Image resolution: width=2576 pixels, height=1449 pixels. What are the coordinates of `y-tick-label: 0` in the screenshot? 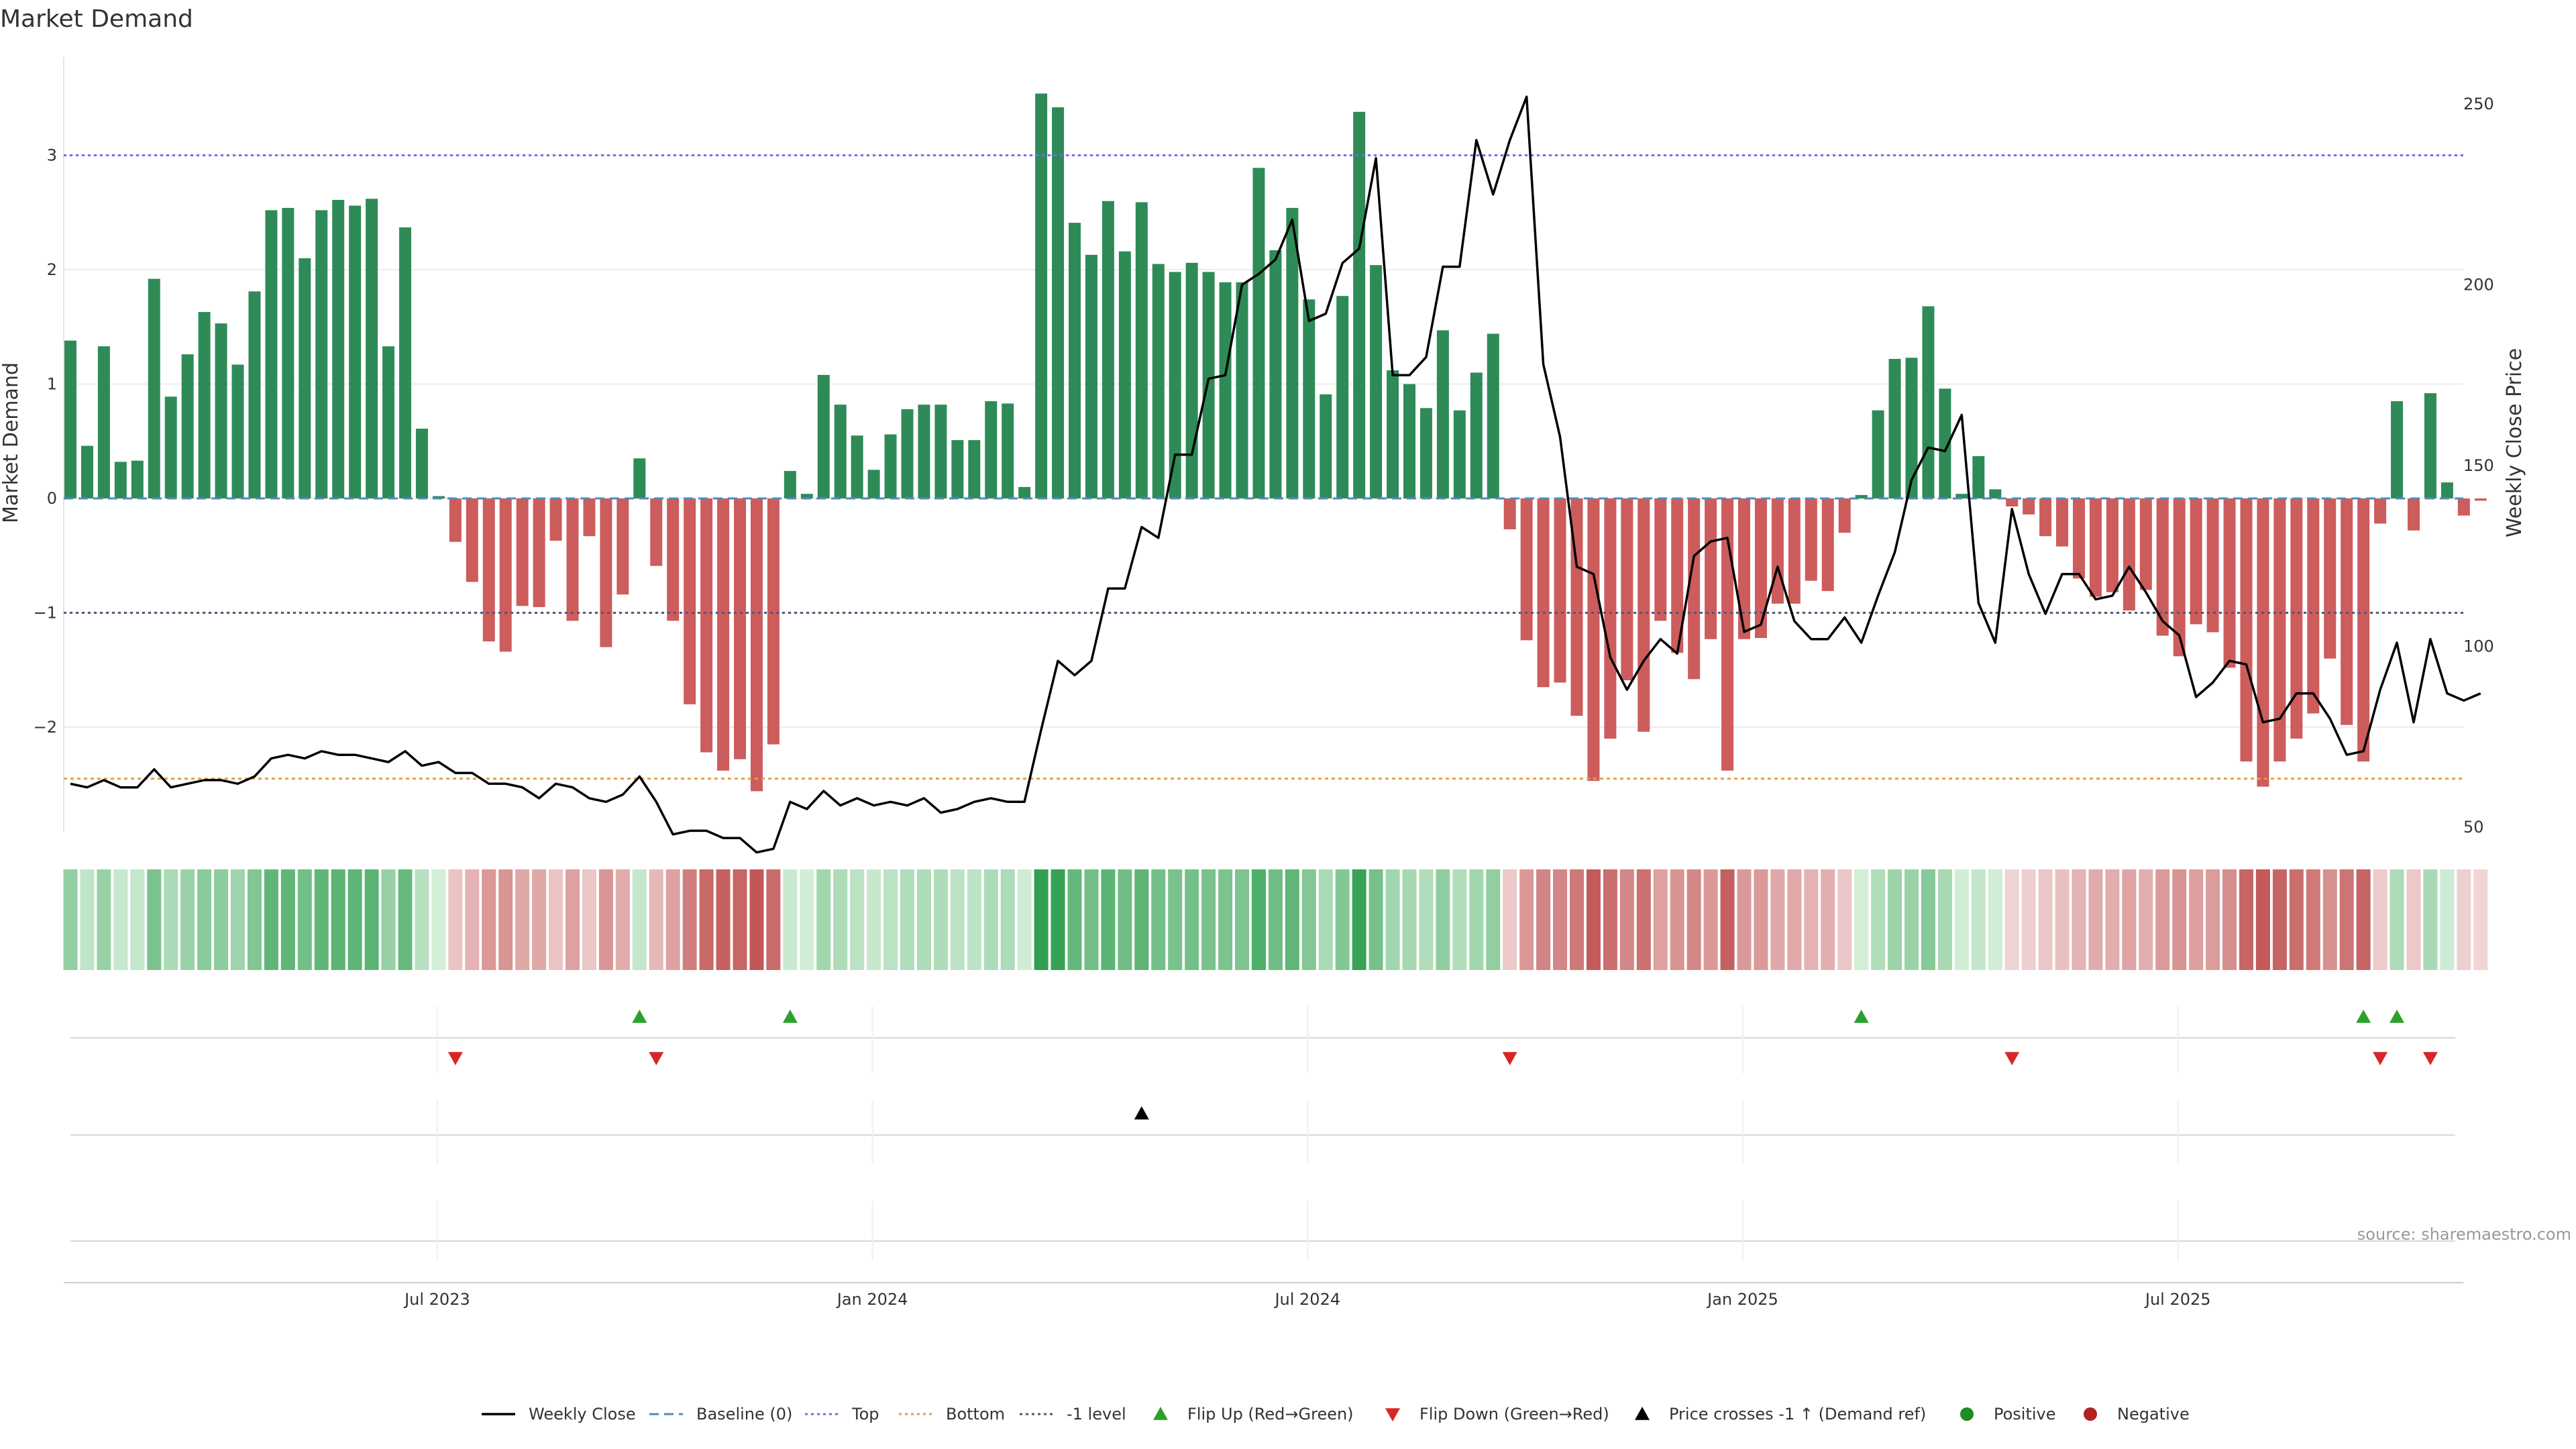 It's located at (52, 498).